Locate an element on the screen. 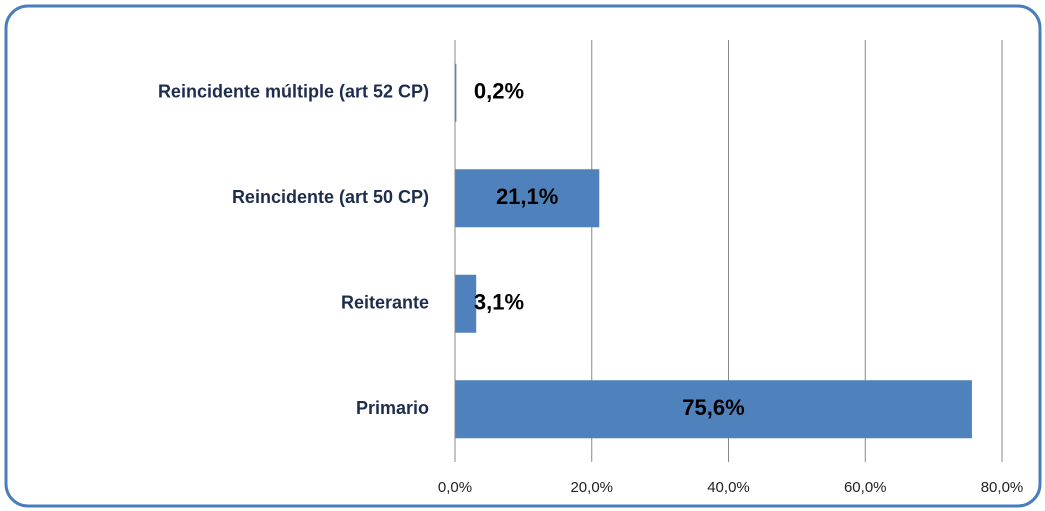 The image size is (1045, 511). category-label: Primario is located at coordinates (392, 408).